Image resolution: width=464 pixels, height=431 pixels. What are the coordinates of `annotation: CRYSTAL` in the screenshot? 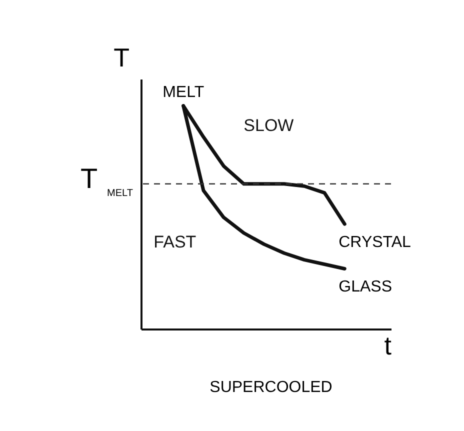 It's located at (375, 243).